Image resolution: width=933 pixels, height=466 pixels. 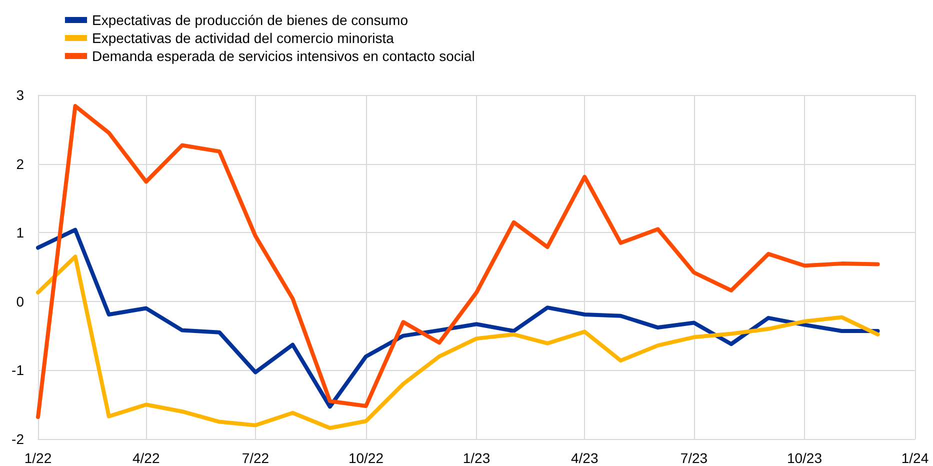 I want to click on x-tick-label: 4/22, so click(x=146, y=458).